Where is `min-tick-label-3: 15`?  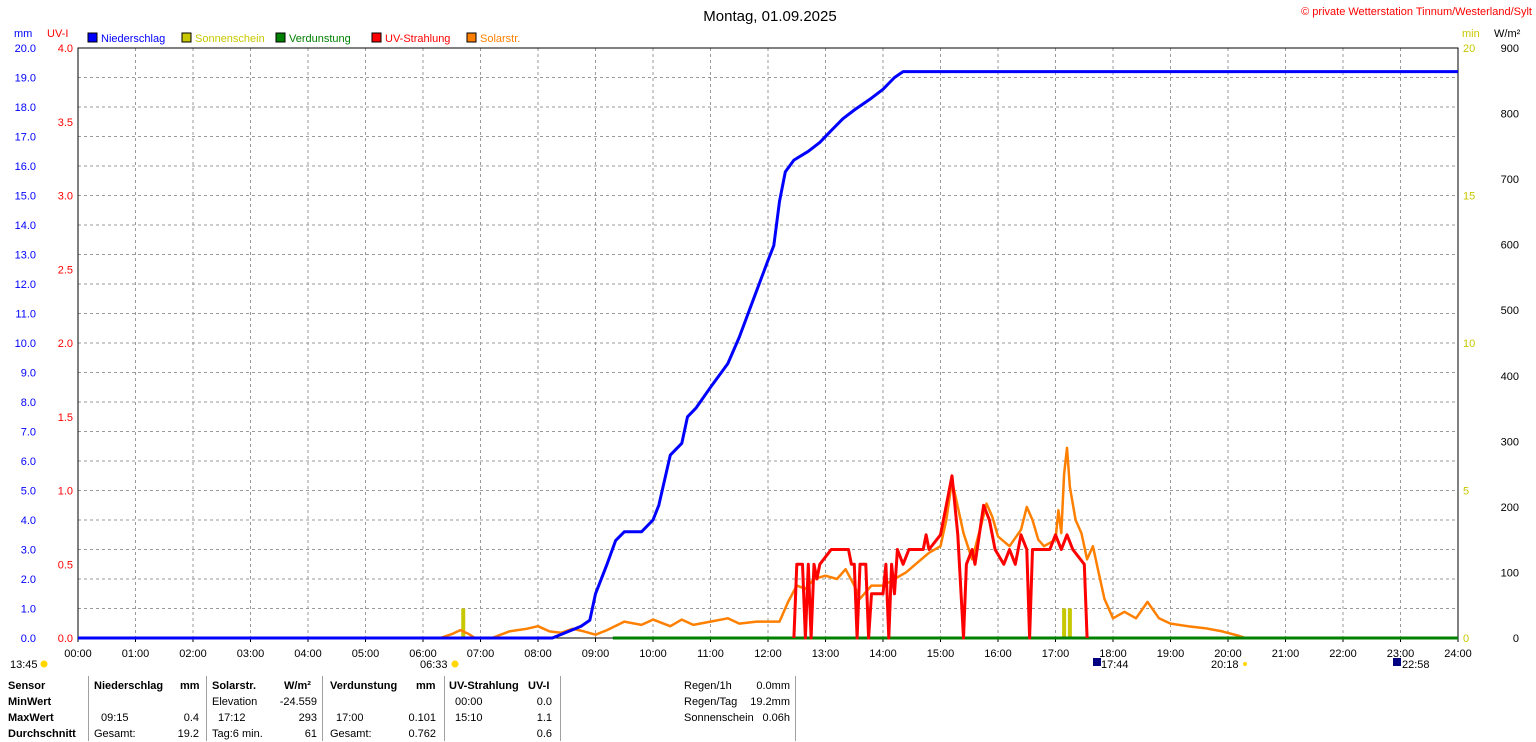
min-tick-label-3: 15 is located at coordinates (1469, 197).